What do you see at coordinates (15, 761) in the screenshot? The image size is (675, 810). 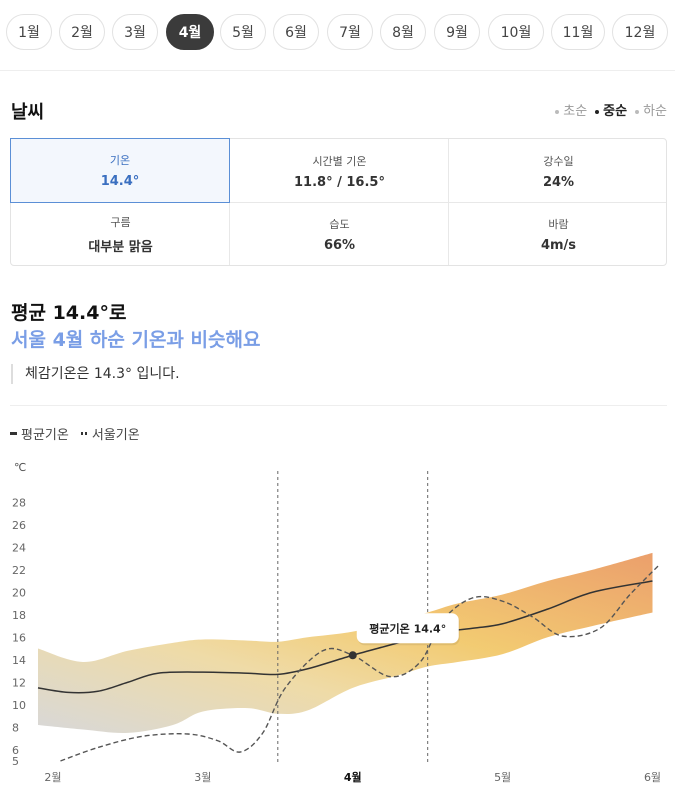 I see `y-tick-label: 5` at bounding box center [15, 761].